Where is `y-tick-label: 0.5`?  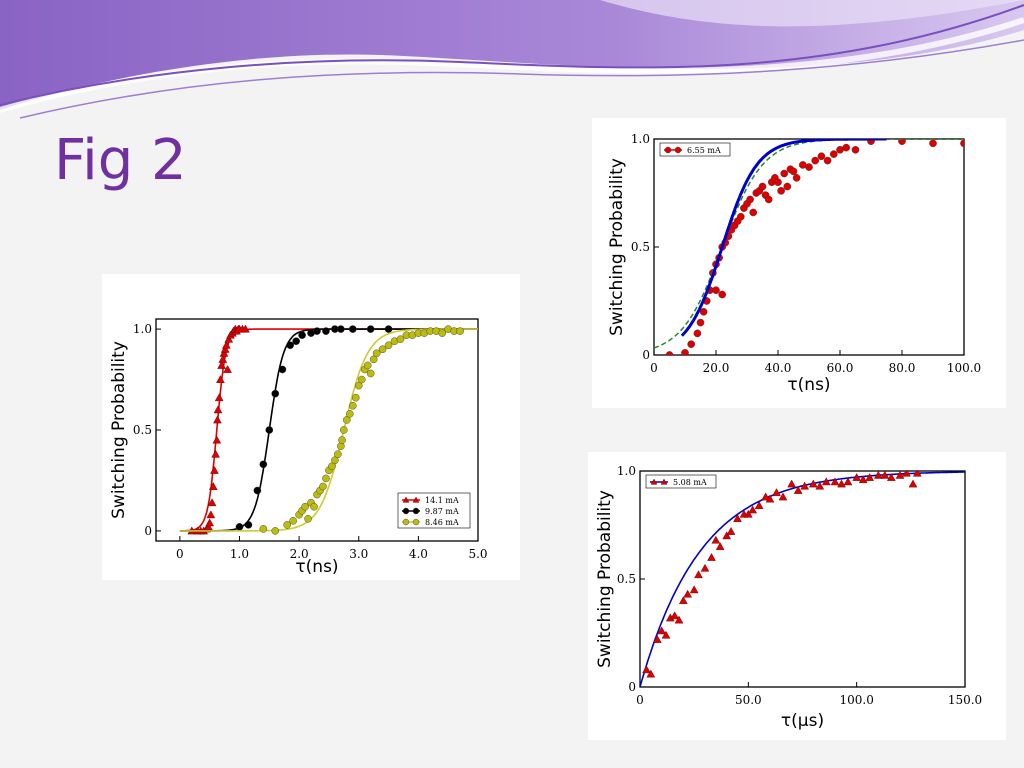 y-tick-label: 0.5 is located at coordinates (142, 430).